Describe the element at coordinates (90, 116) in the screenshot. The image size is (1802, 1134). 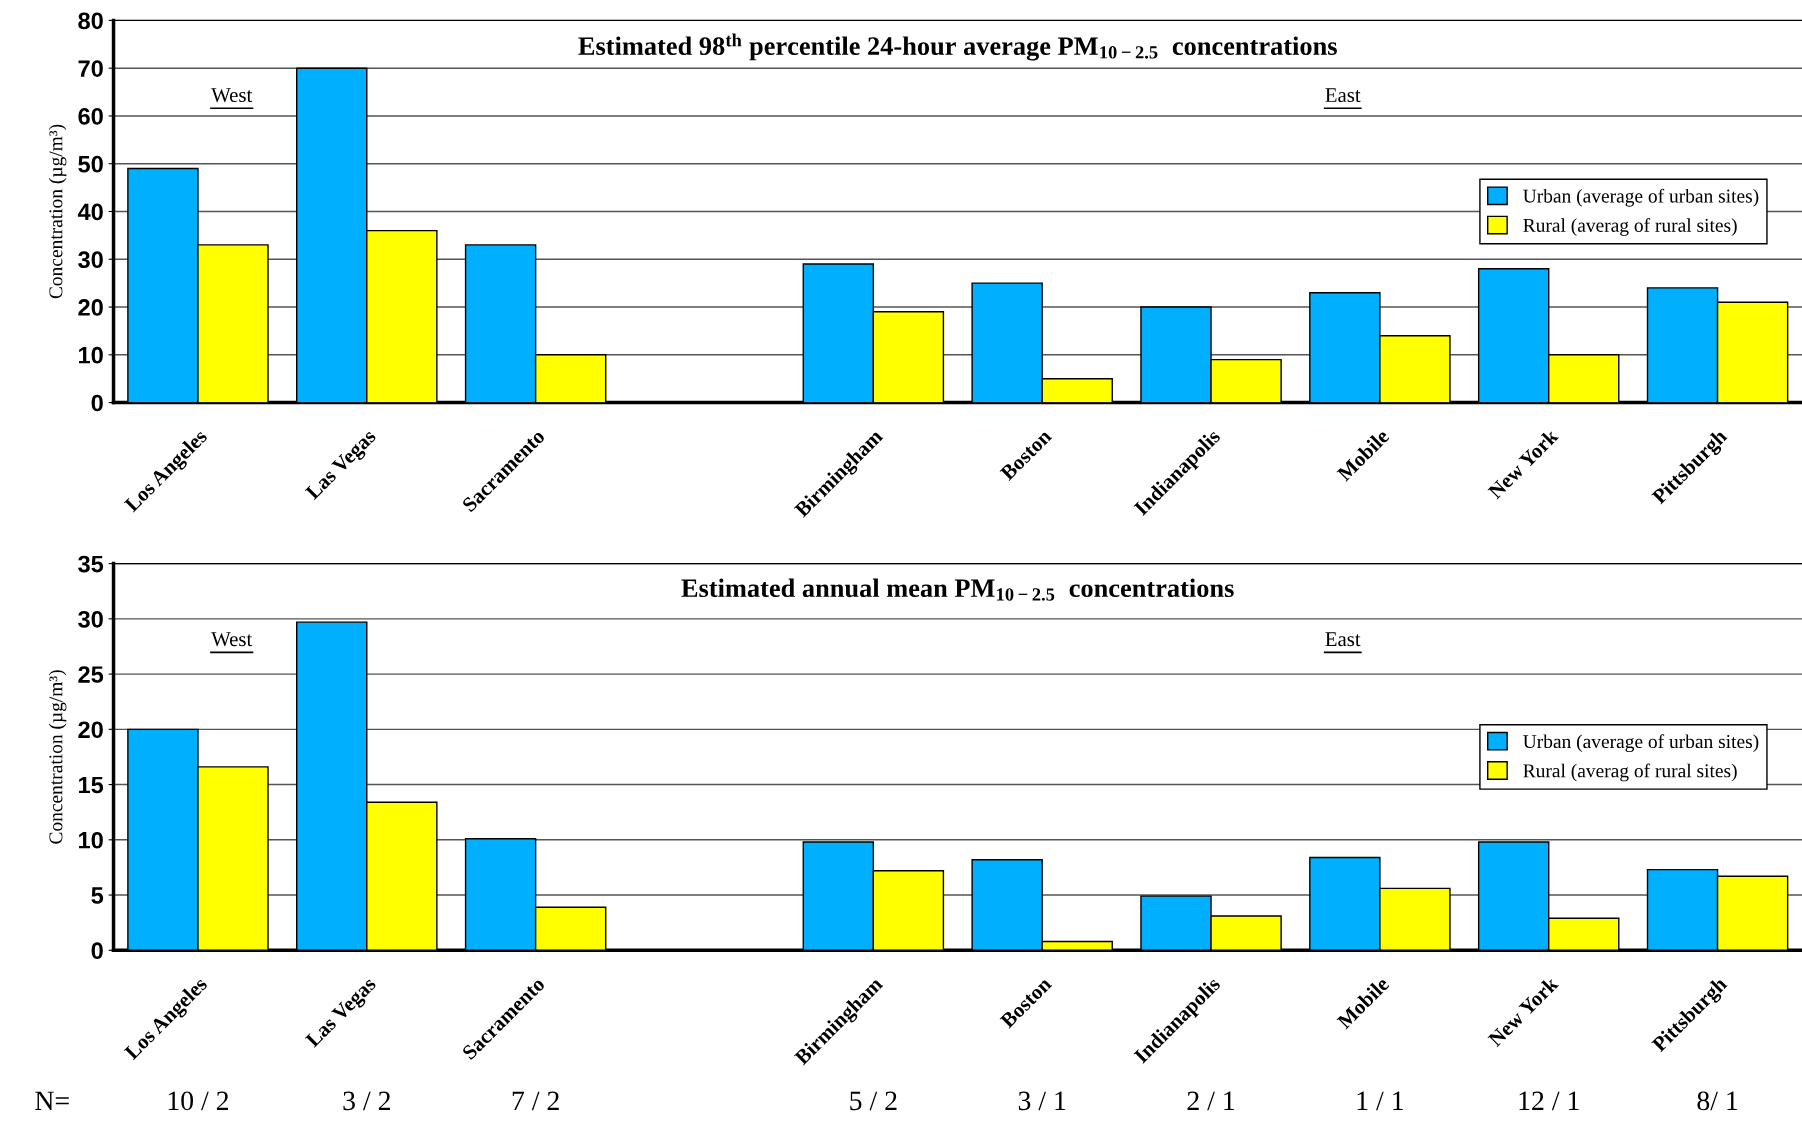
I see `y-tick-label: 60` at that location.